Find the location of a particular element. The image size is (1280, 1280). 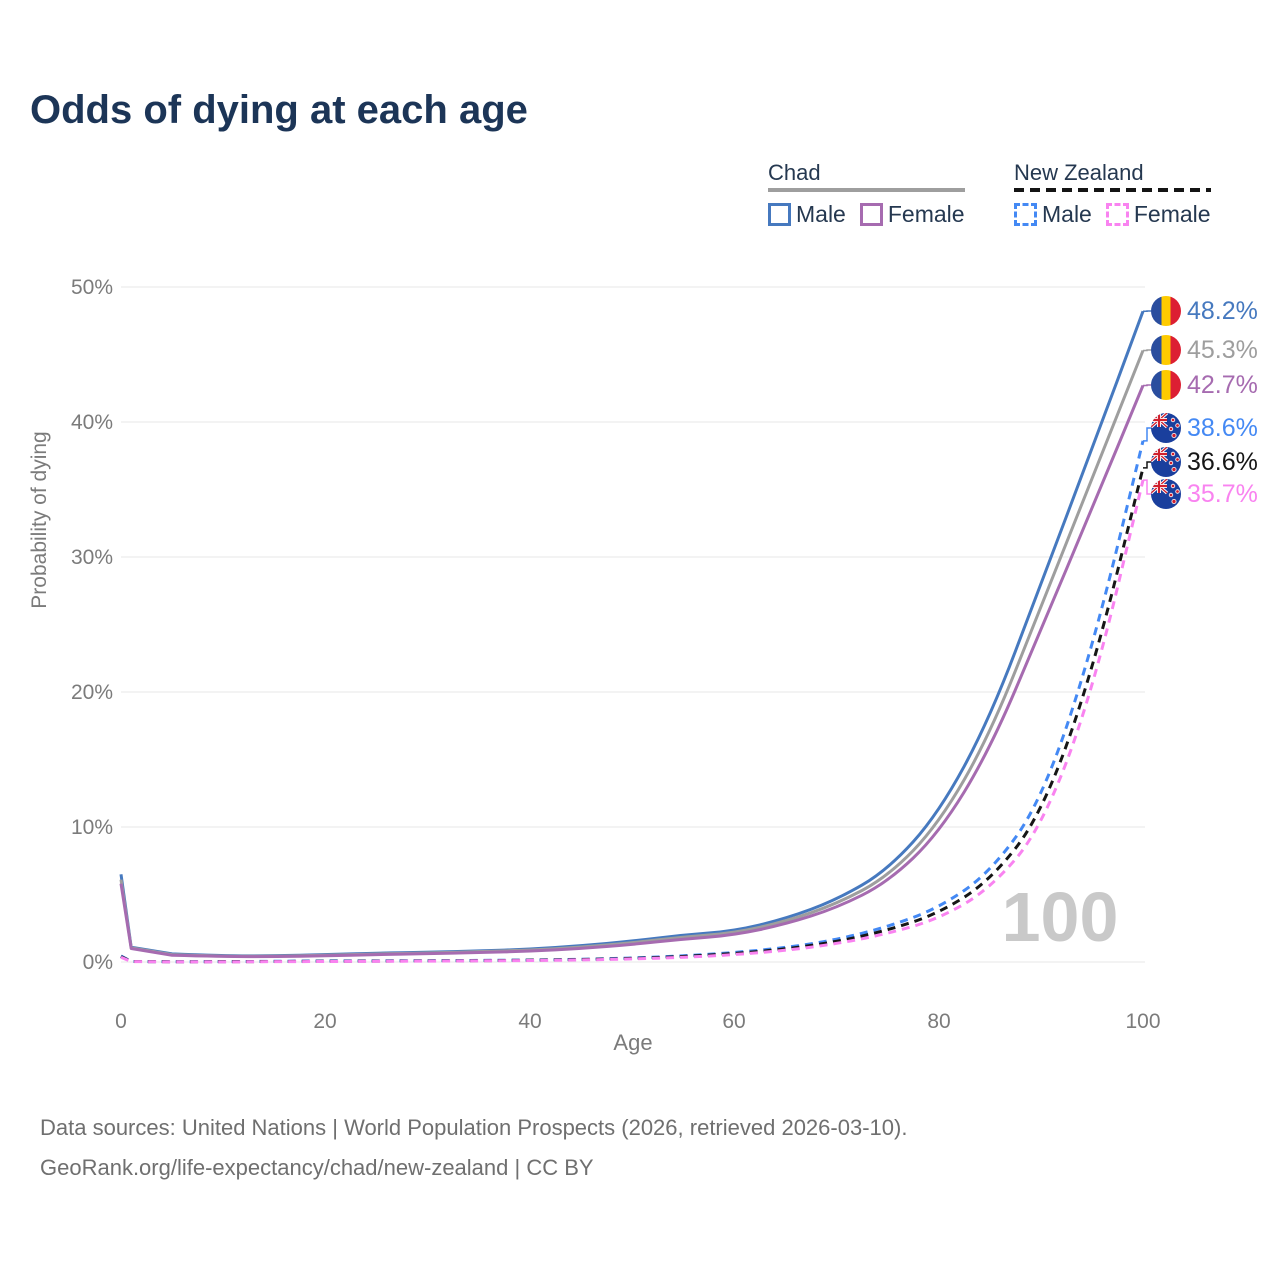

y-tick-0: 0% is located at coordinates (98, 962).